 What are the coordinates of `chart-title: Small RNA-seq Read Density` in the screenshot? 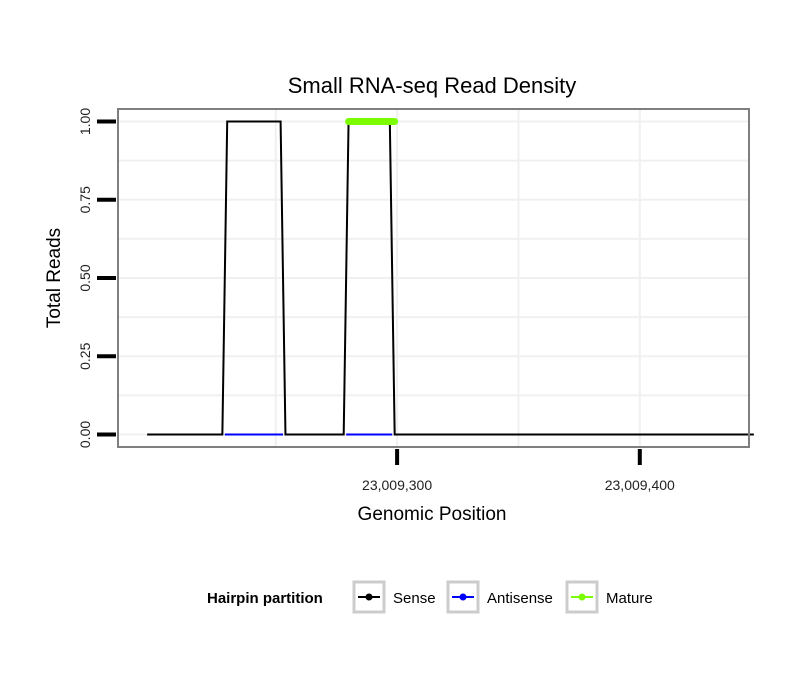 It's located at (432, 85).